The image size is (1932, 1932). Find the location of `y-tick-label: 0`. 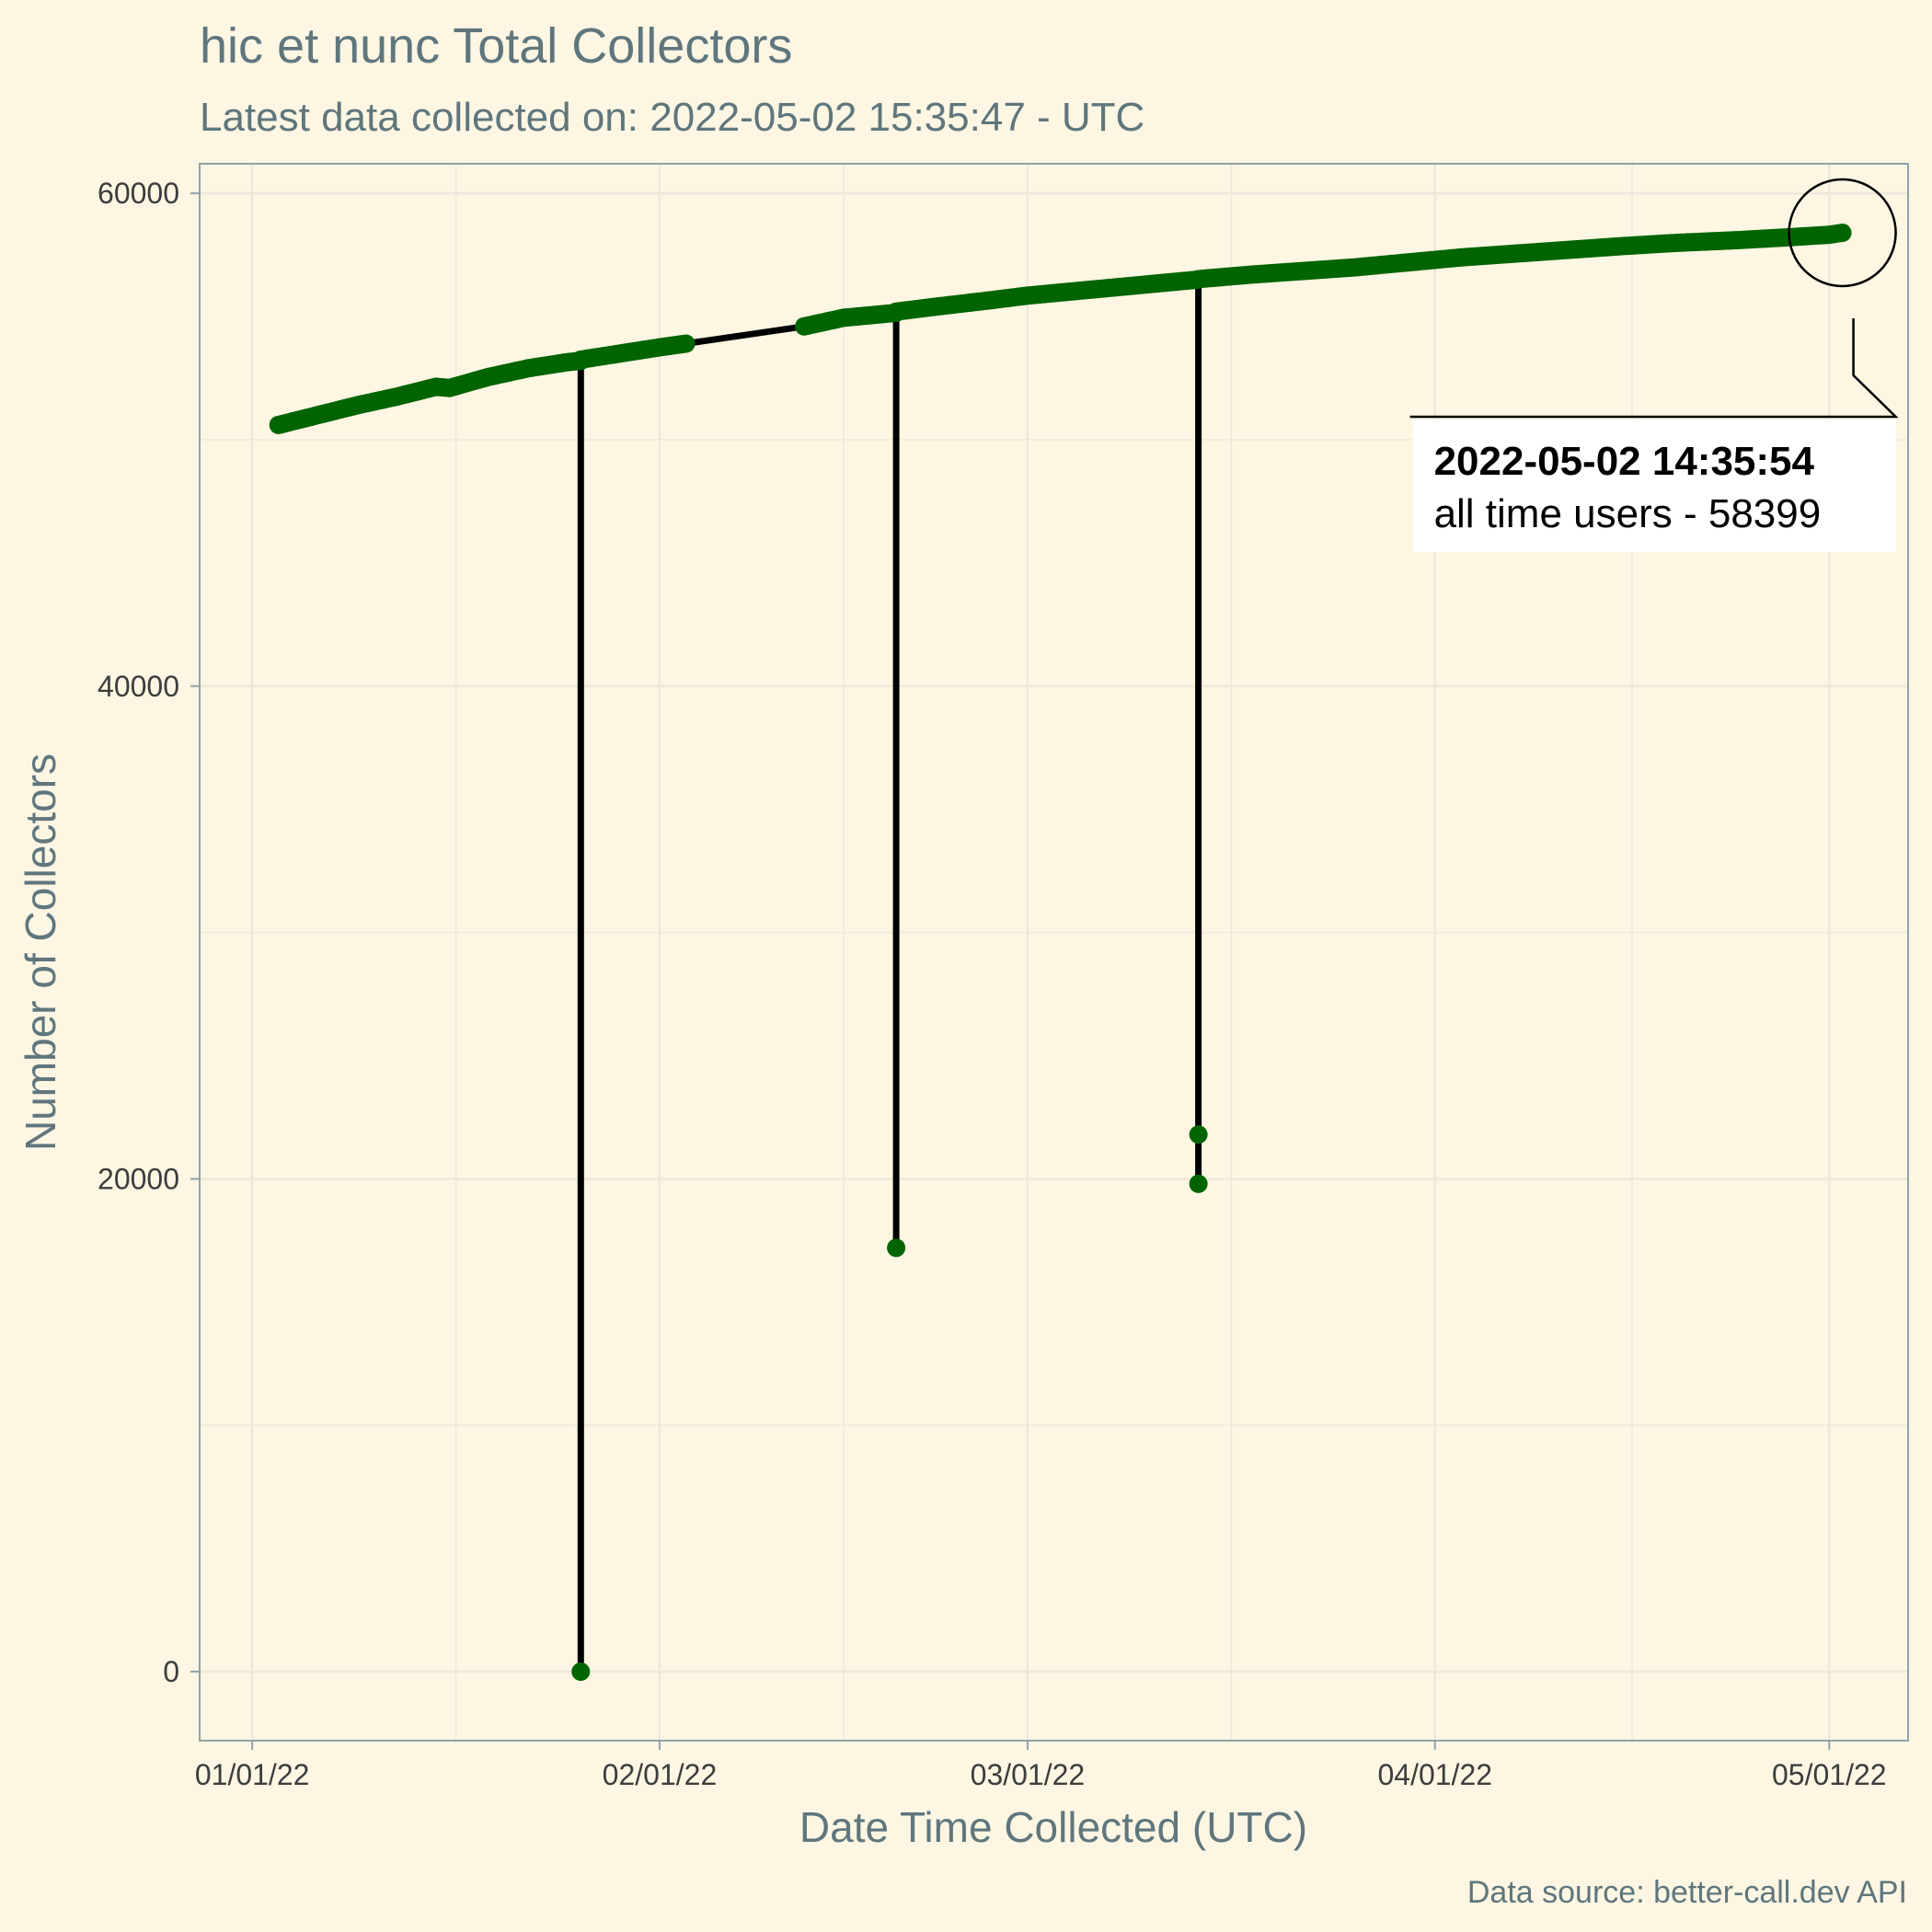

y-tick-label: 0 is located at coordinates (171, 1671).